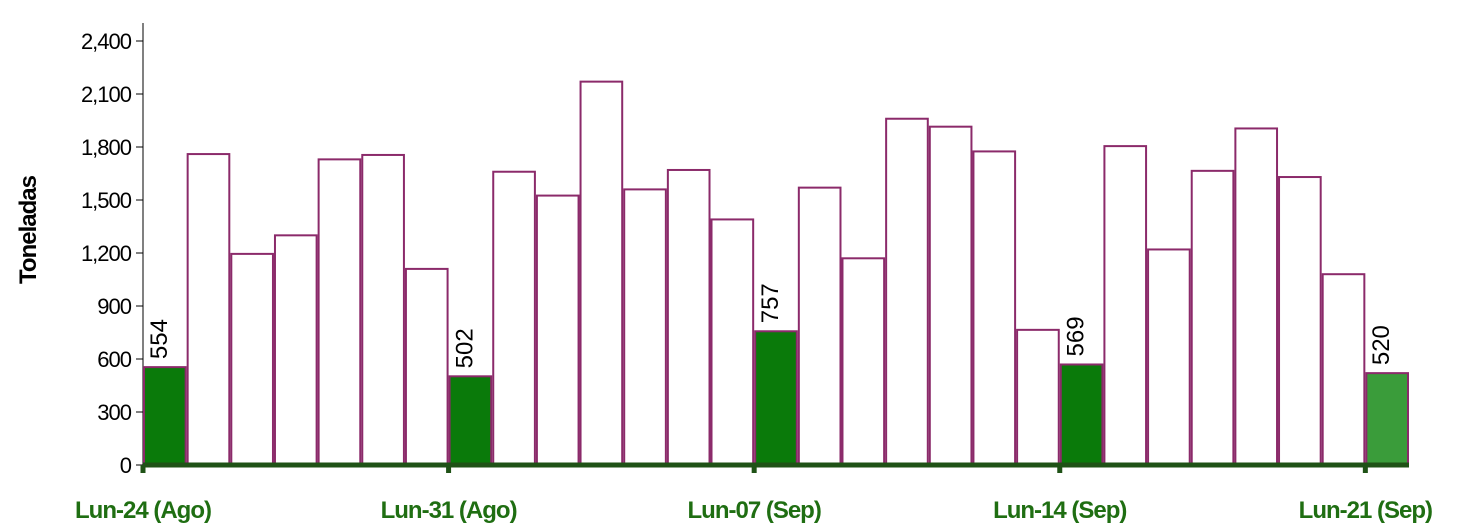 The height and width of the screenshot is (527, 1465). What do you see at coordinates (770, 325) in the screenshot?
I see `data-labels: 554 502 757 569 520` at bounding box center [770, 325].